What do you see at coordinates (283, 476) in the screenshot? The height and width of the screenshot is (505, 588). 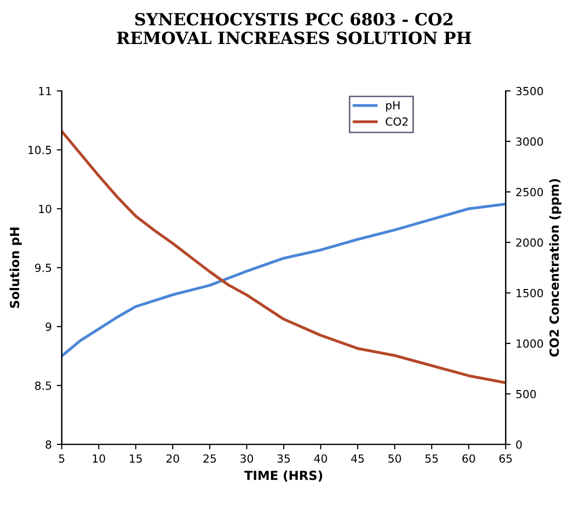 I see `x-axis-title: TIME (HRS)` at bounding box center [283, 476].